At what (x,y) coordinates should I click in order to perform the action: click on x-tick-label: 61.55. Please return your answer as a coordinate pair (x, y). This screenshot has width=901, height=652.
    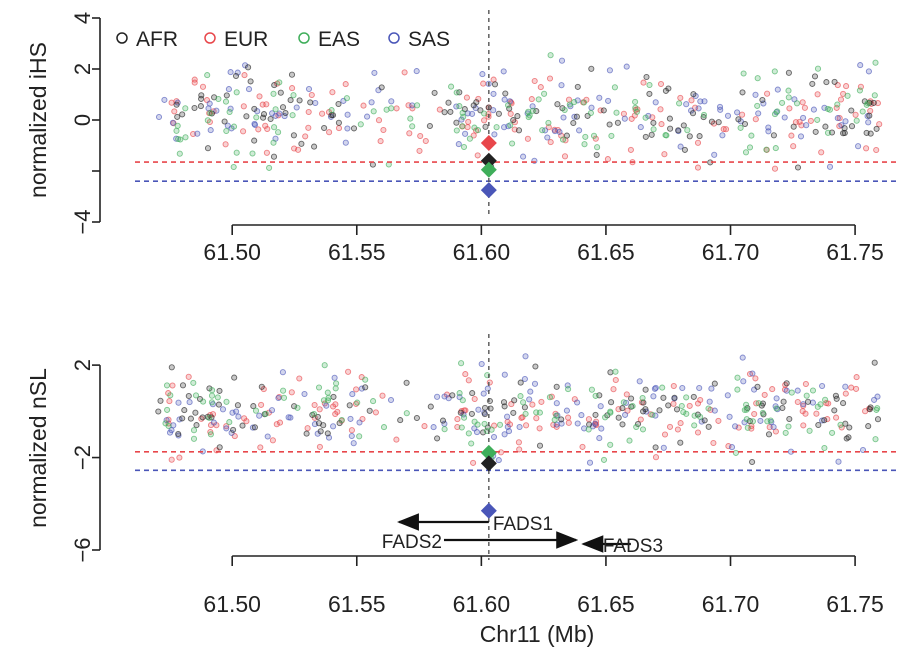
    Looking at the image, I should click on (357, 604).